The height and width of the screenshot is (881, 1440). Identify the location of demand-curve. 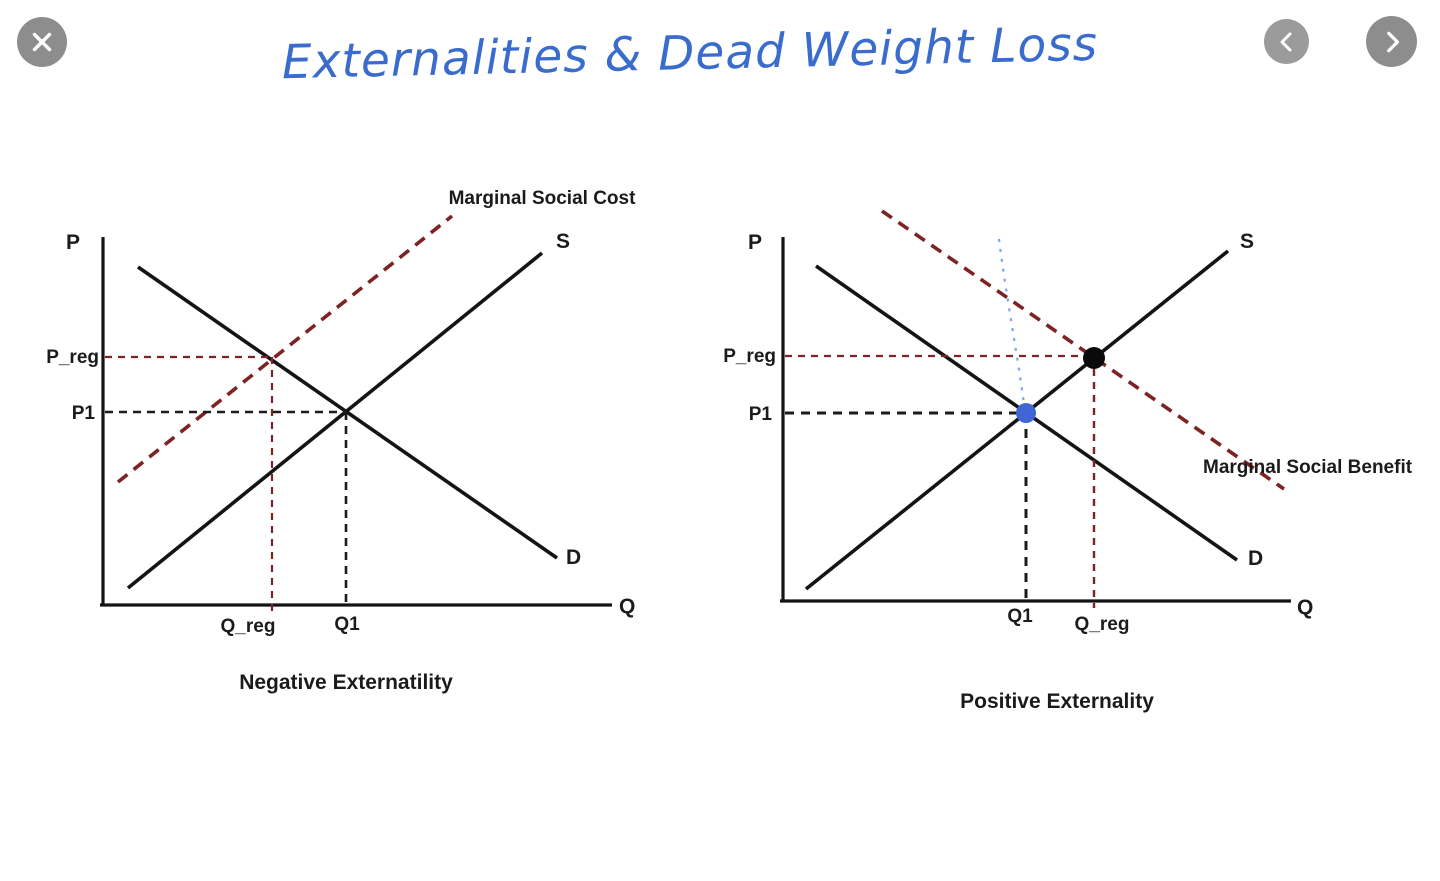
(347, 412).